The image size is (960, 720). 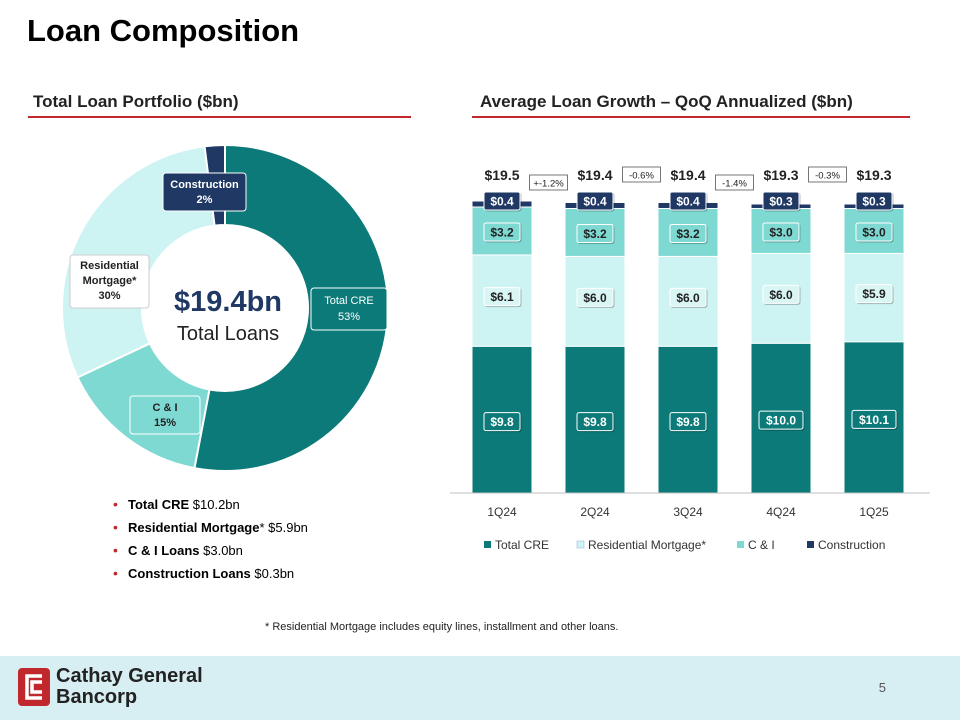 I want to click on label-construction-2Q24: $0.4, so click(x=595, y=201).